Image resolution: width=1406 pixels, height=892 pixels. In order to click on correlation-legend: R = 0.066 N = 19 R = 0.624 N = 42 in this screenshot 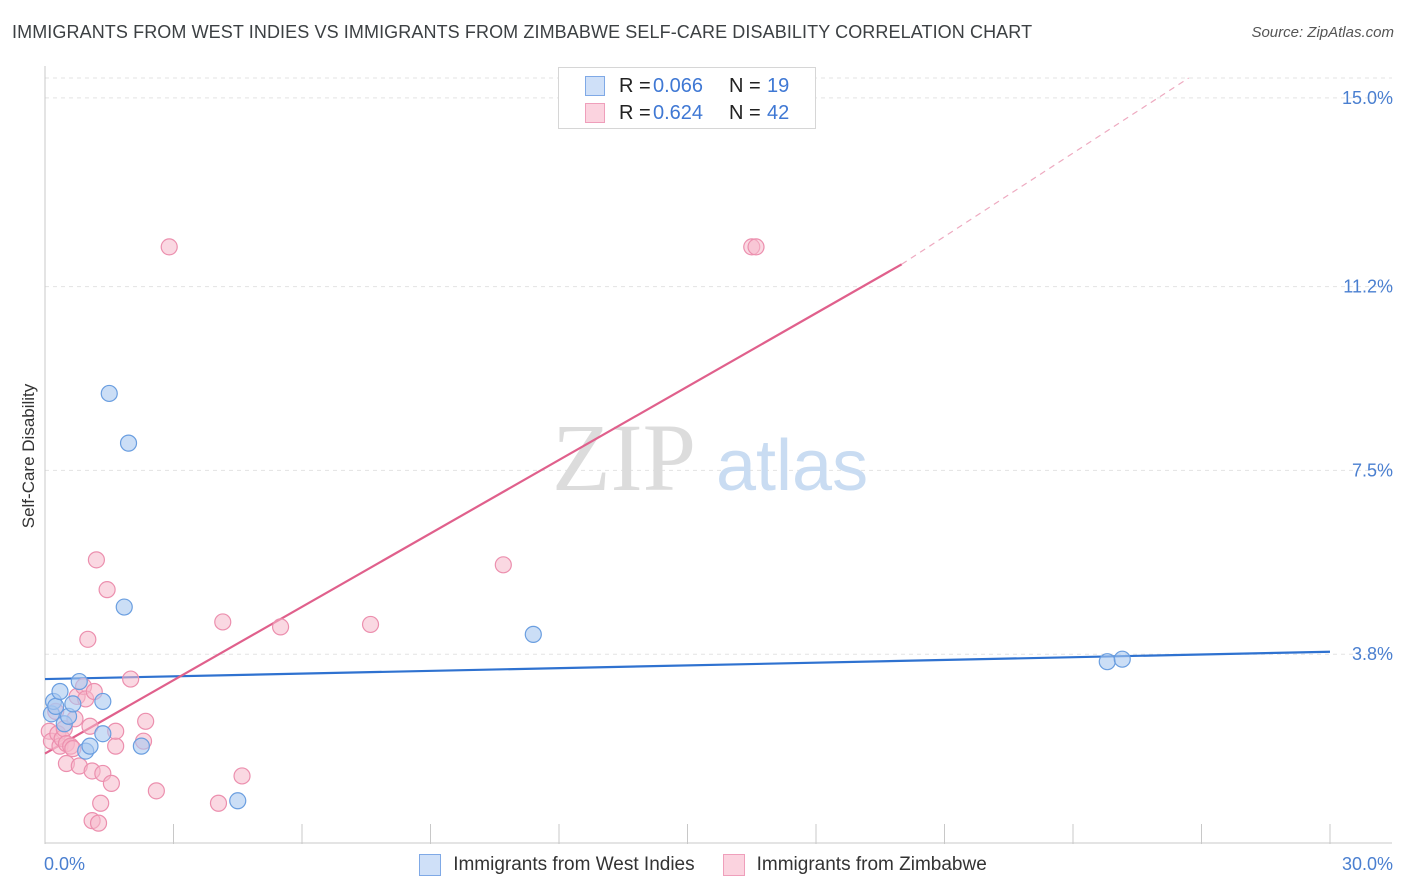, I will do `click(687, 98)`.